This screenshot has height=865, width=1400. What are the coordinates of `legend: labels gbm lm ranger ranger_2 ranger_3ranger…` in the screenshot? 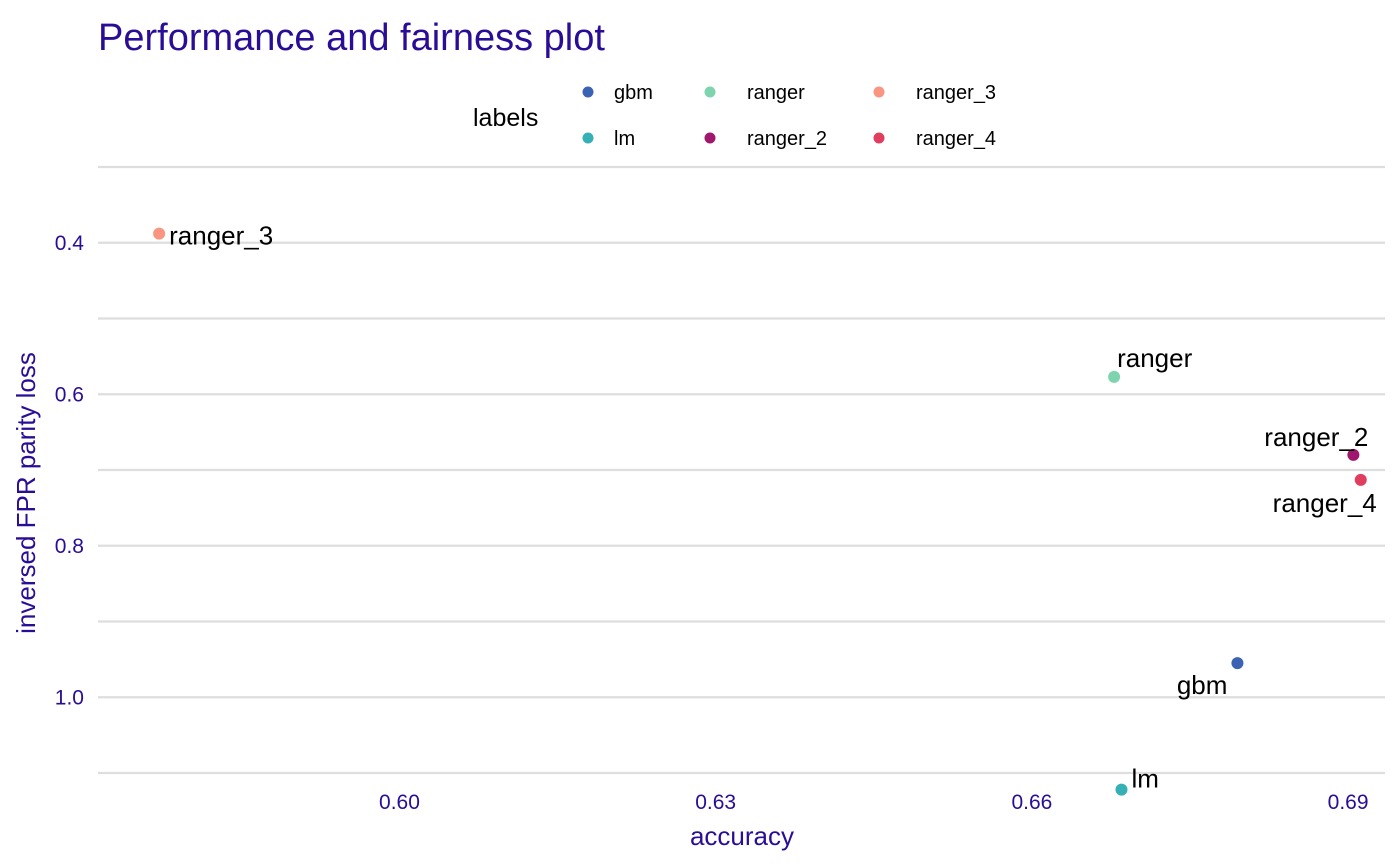 It's located at (734, 116).